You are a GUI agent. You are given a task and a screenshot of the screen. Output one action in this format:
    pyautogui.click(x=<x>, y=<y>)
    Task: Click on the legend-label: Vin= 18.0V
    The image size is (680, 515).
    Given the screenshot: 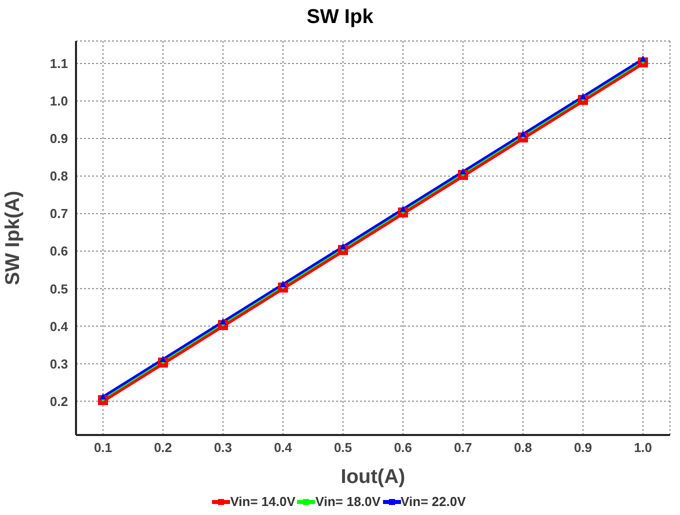 What is the action you would take?
    pyautogui.click(x=348, y=501)
    